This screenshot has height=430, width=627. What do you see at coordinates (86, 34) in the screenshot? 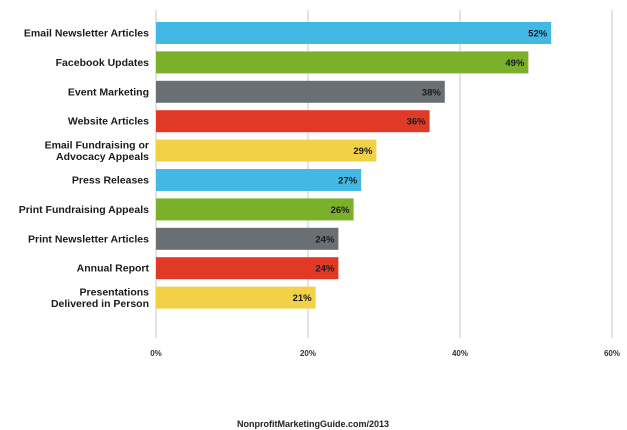
I see `category-label: Email Newsletter Articles` at bounding box center [86, 34].